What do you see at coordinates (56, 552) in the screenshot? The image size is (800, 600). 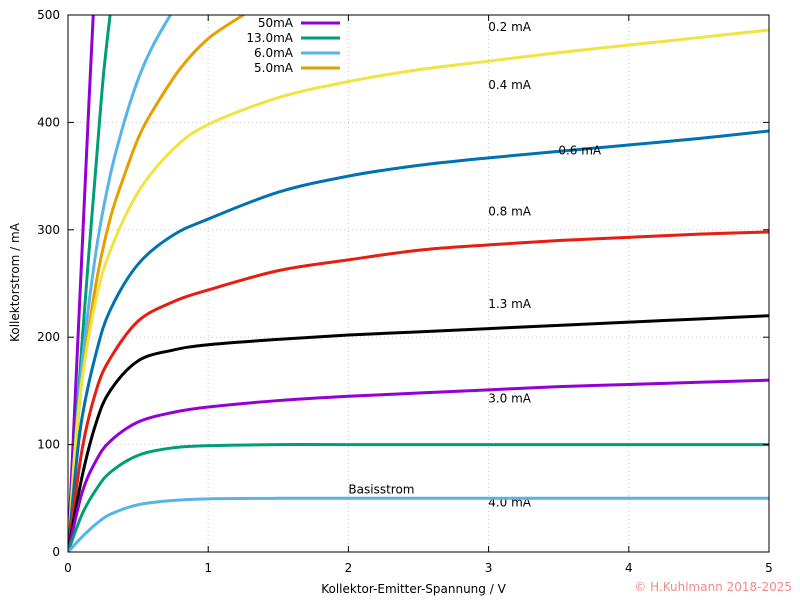 I see `y-tick-label: 0` at bounding box center [56, 552].